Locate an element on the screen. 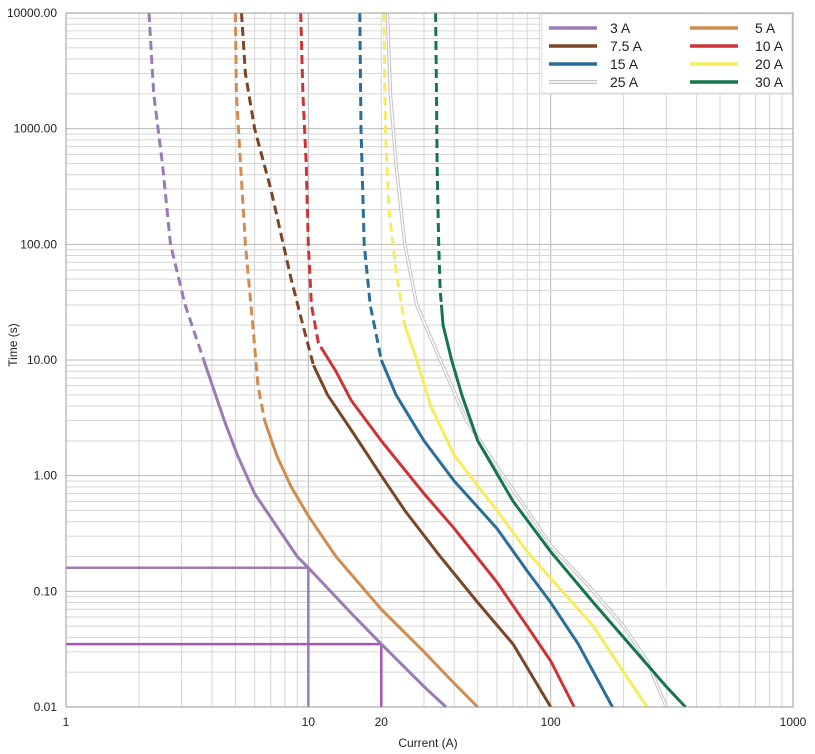 Image resolution: width=815 pixels, height=754 pixels. x-axis-title: Current (A) is located at coordinates (427, 743).